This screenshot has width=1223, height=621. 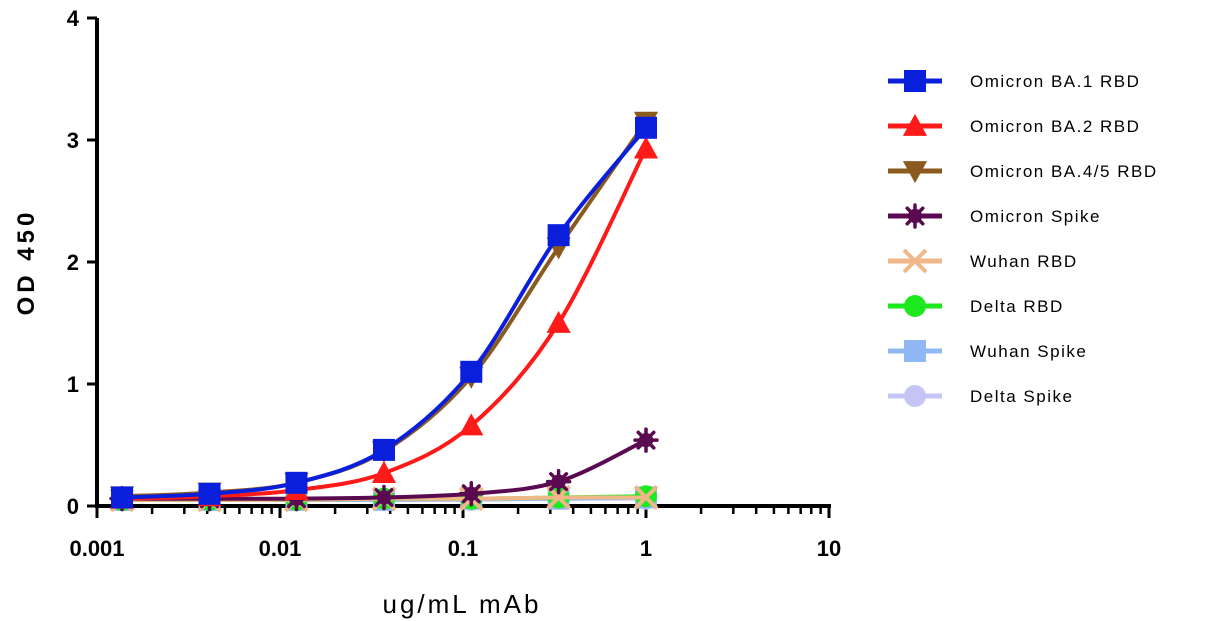 I want to click on legend-label: Omicron BA.2 RBD, so click(x=1055, y=126).